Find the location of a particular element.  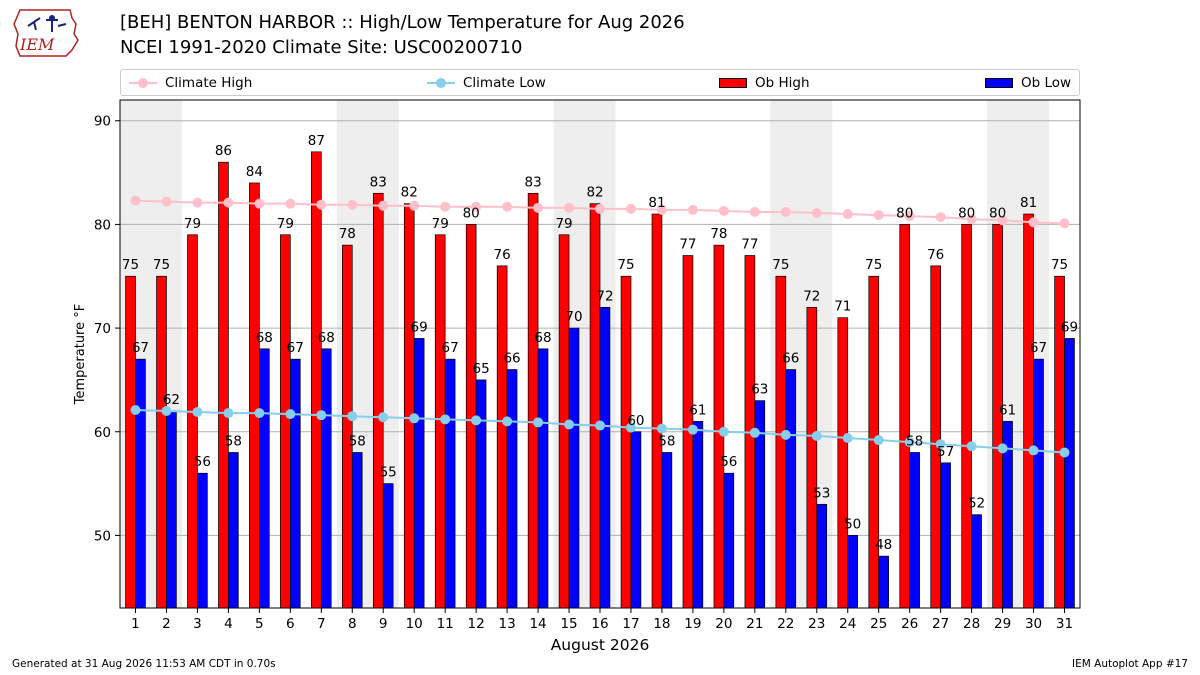

ob-high-label-28: 80 is located at coordinates (966, 213).